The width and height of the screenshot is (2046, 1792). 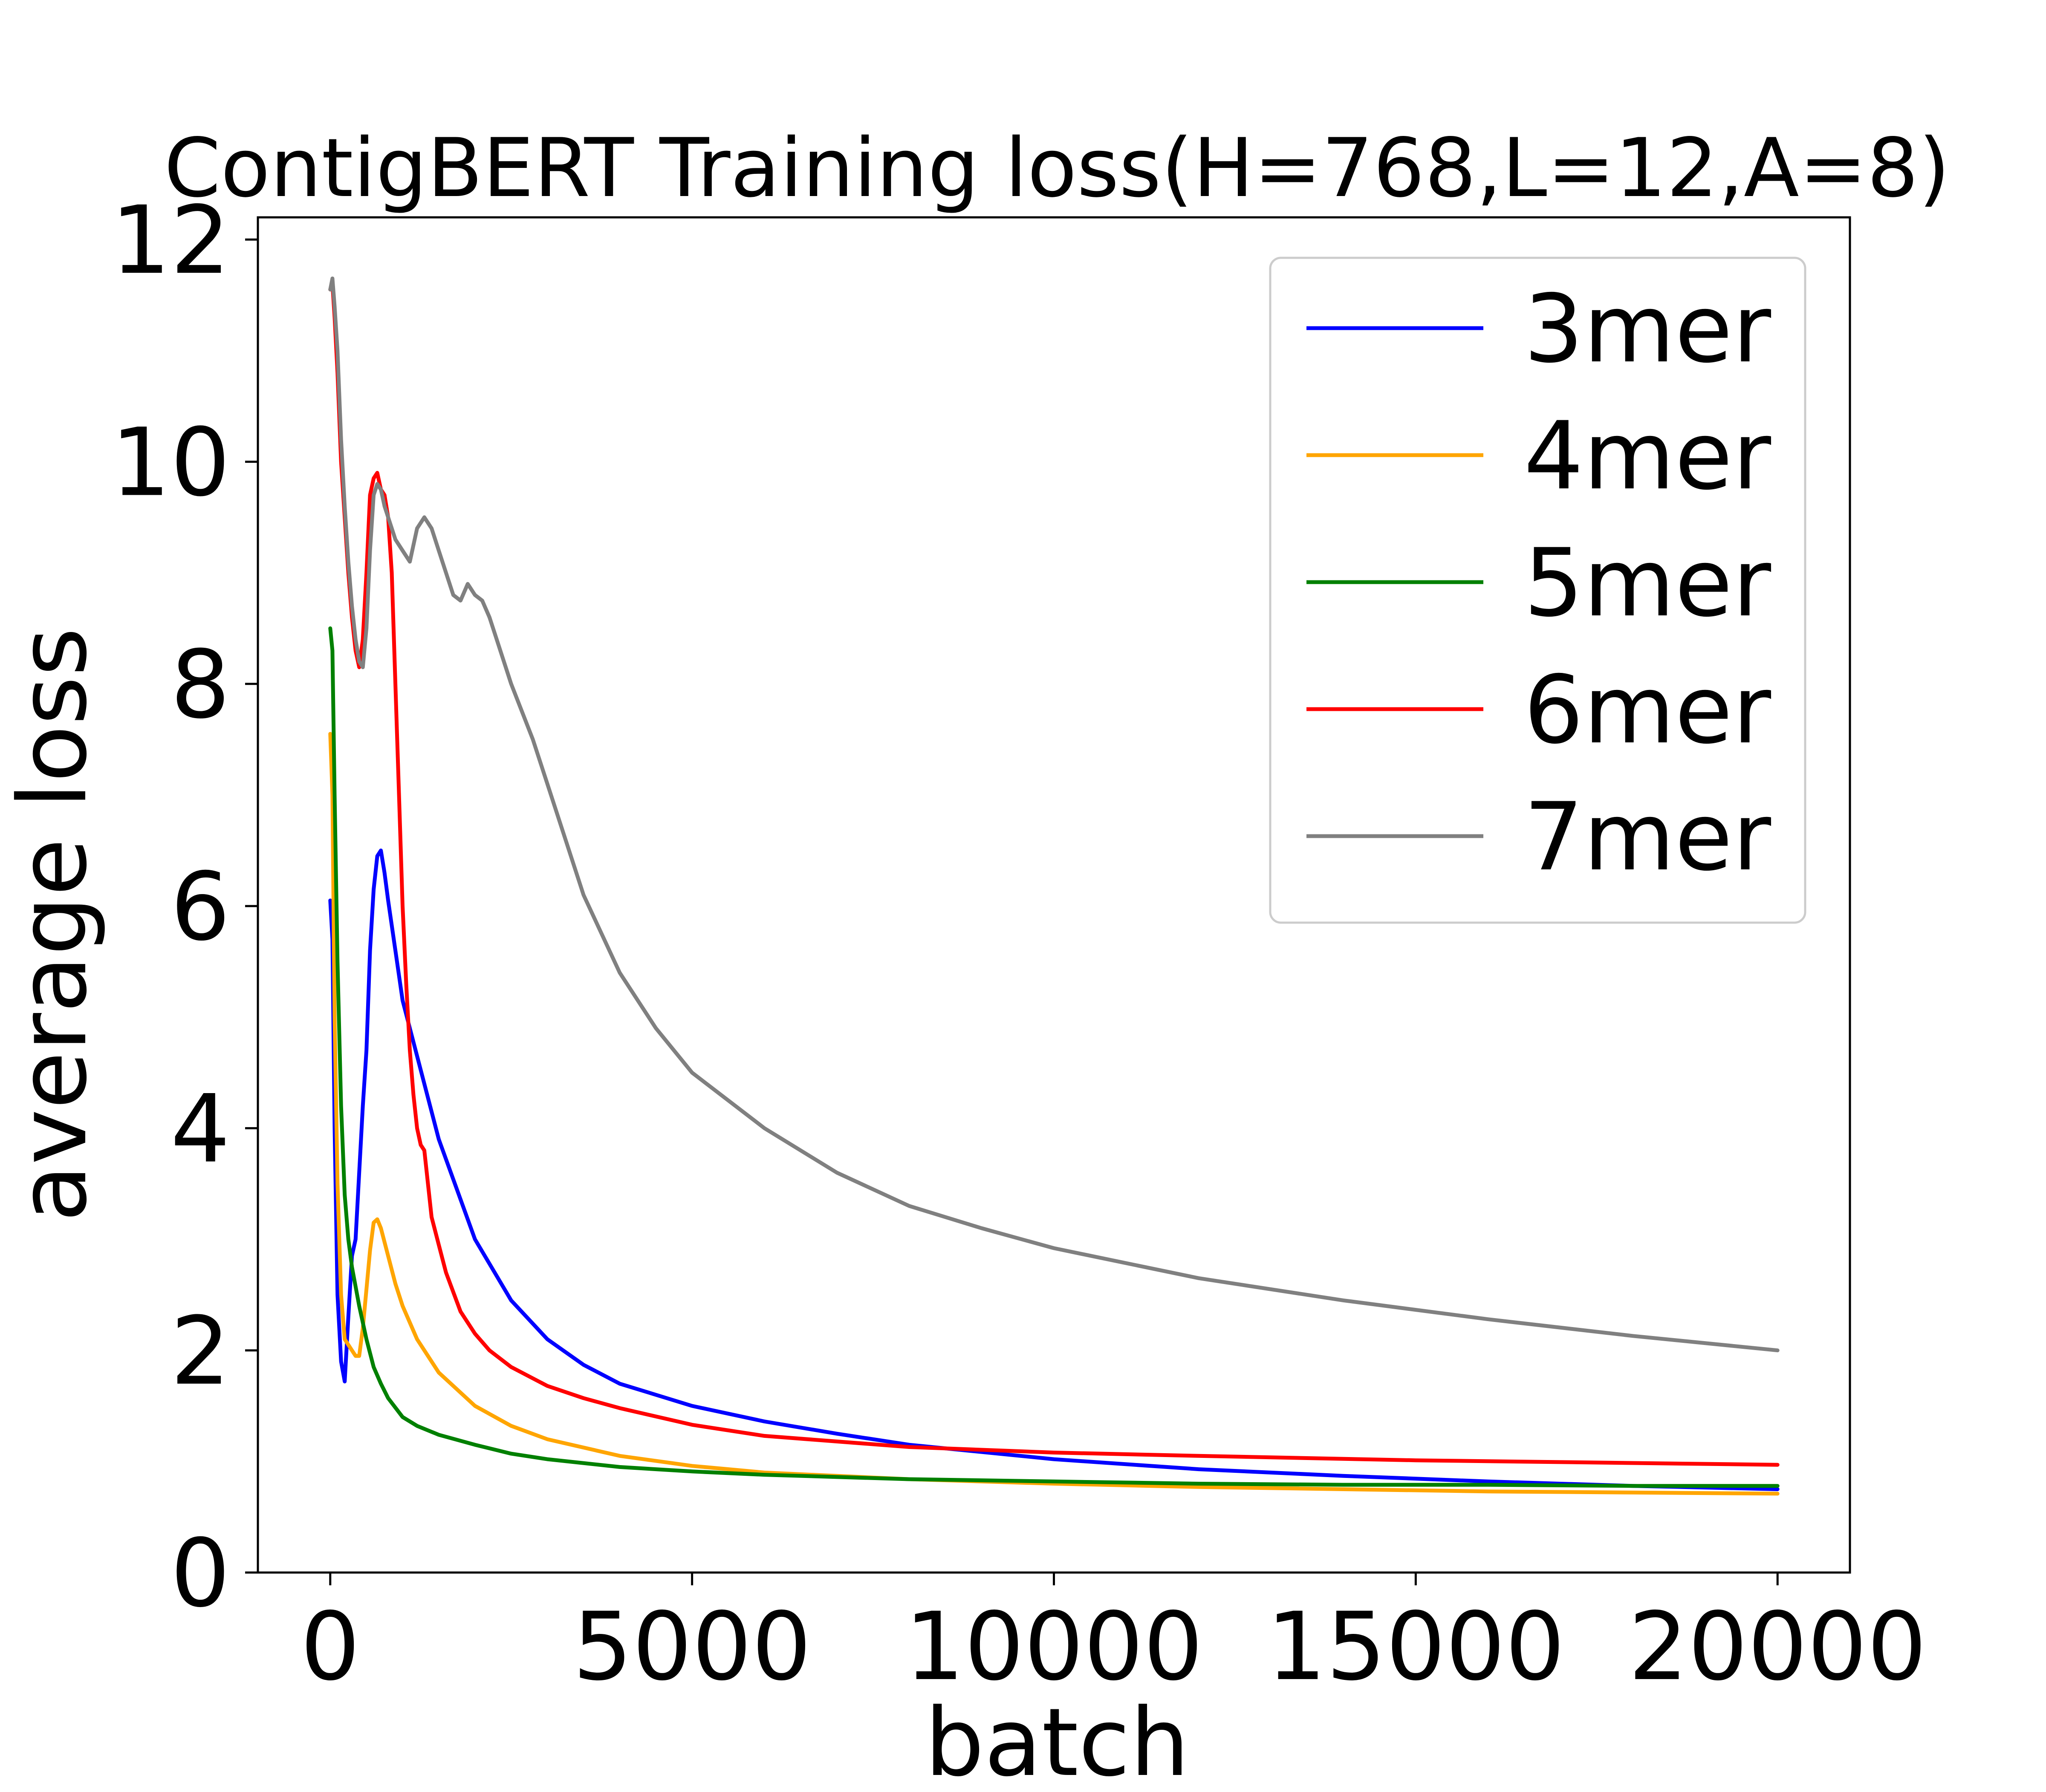 I want to click on y-axis-label: average loss, so click(x=53, y=924).